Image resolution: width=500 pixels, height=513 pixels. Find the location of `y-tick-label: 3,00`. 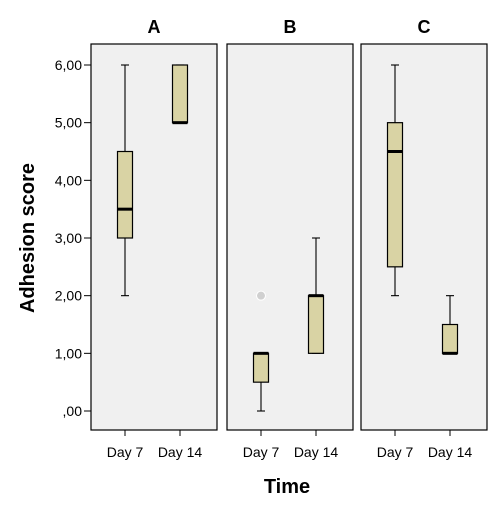

y-tick-label: 3,00 is located at coordinates (68, 238).